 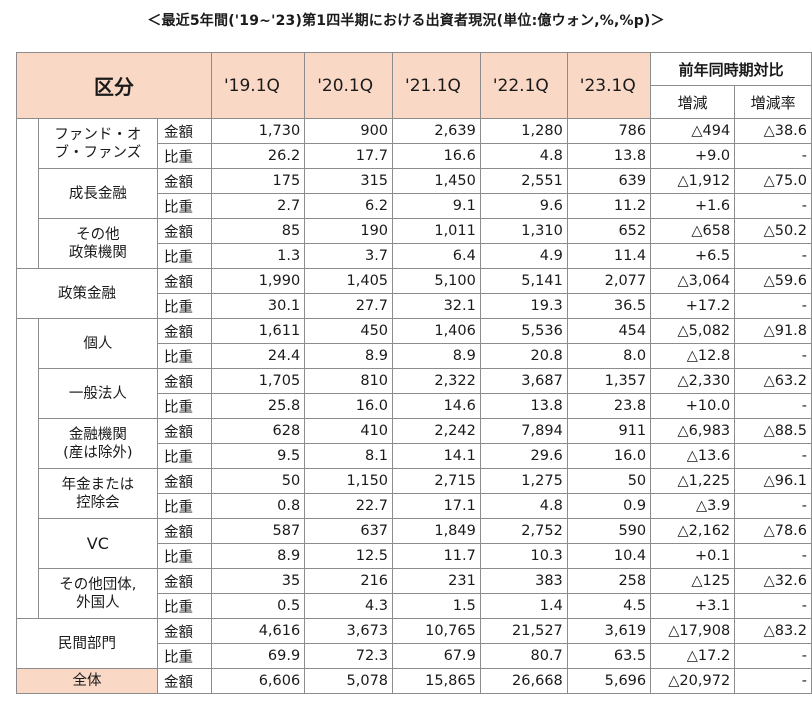 I want to click on value-cell: 6.2, so click(x=349, y=206).